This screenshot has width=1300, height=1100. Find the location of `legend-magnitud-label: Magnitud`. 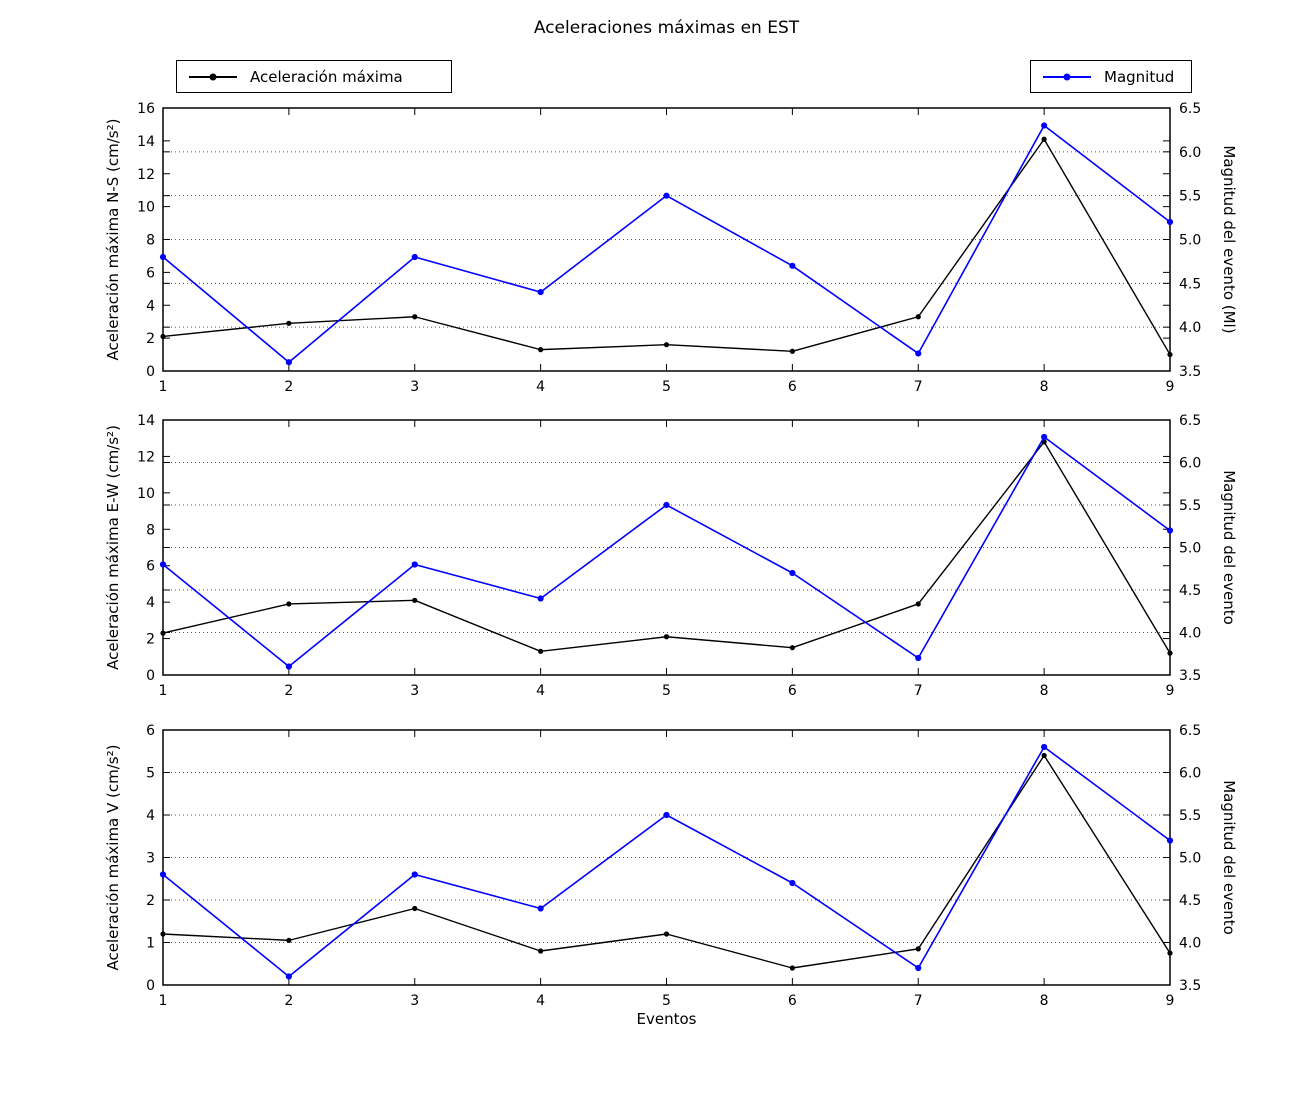

legend-magnitud-label: Magnitud is located at coordinates (1139, 76).